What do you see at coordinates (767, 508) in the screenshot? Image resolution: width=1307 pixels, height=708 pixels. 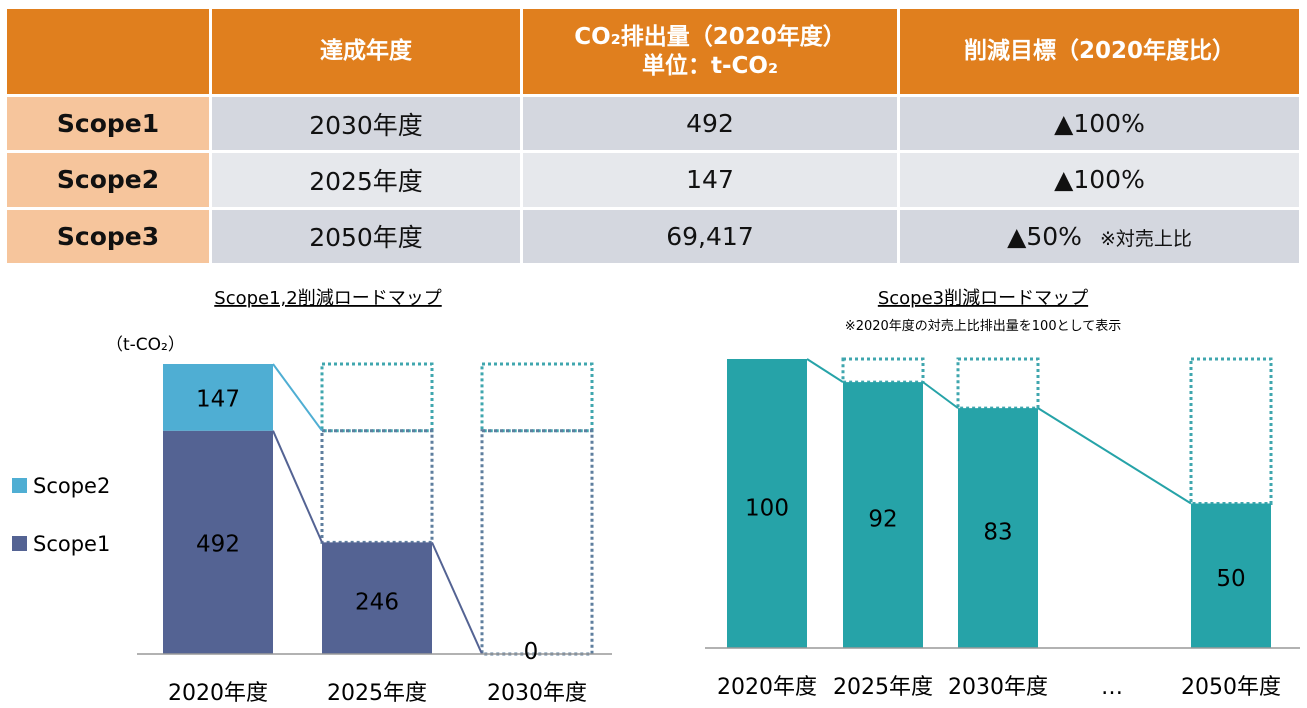 I see `bar-value-label: 100` at bounding box center [767, 508].